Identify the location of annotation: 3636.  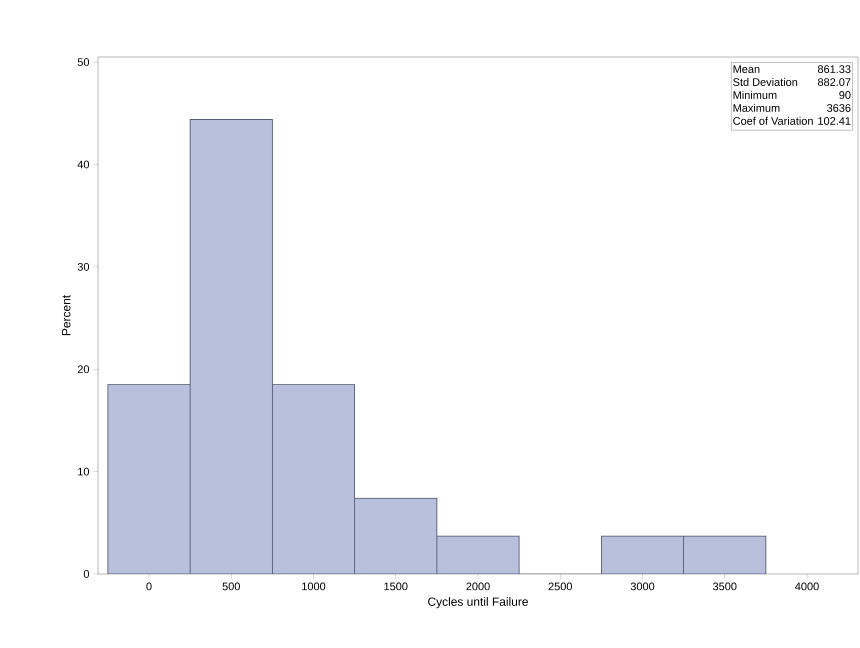
(838, 108).